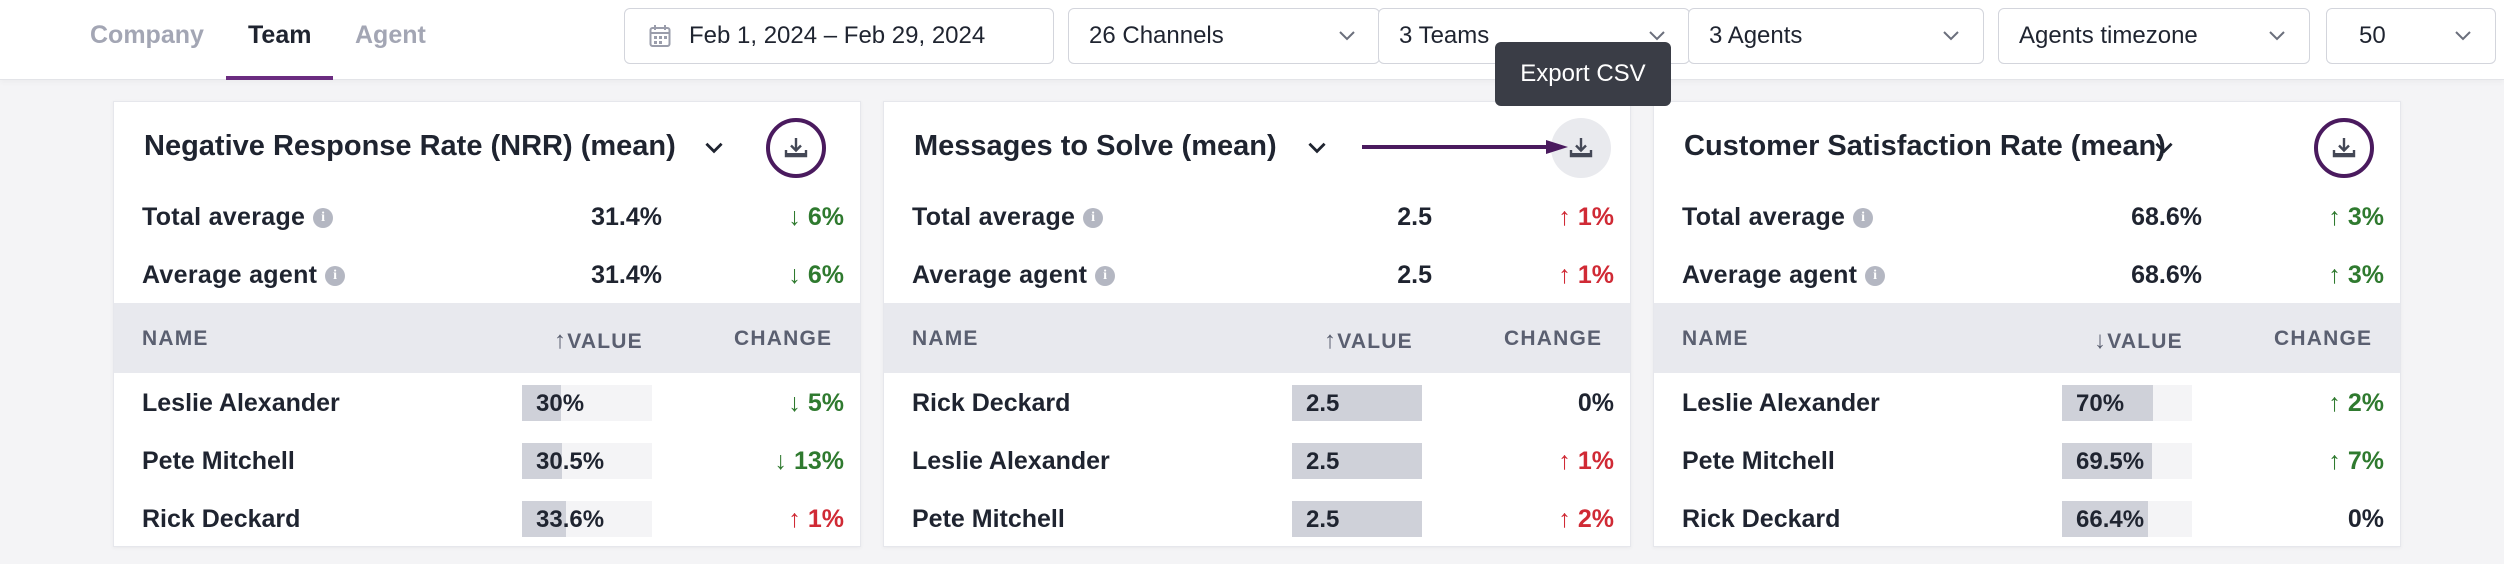 This screenshot has height=564, width=2504. I want to click on row-change: ↓ 5%, so click(784, 403).